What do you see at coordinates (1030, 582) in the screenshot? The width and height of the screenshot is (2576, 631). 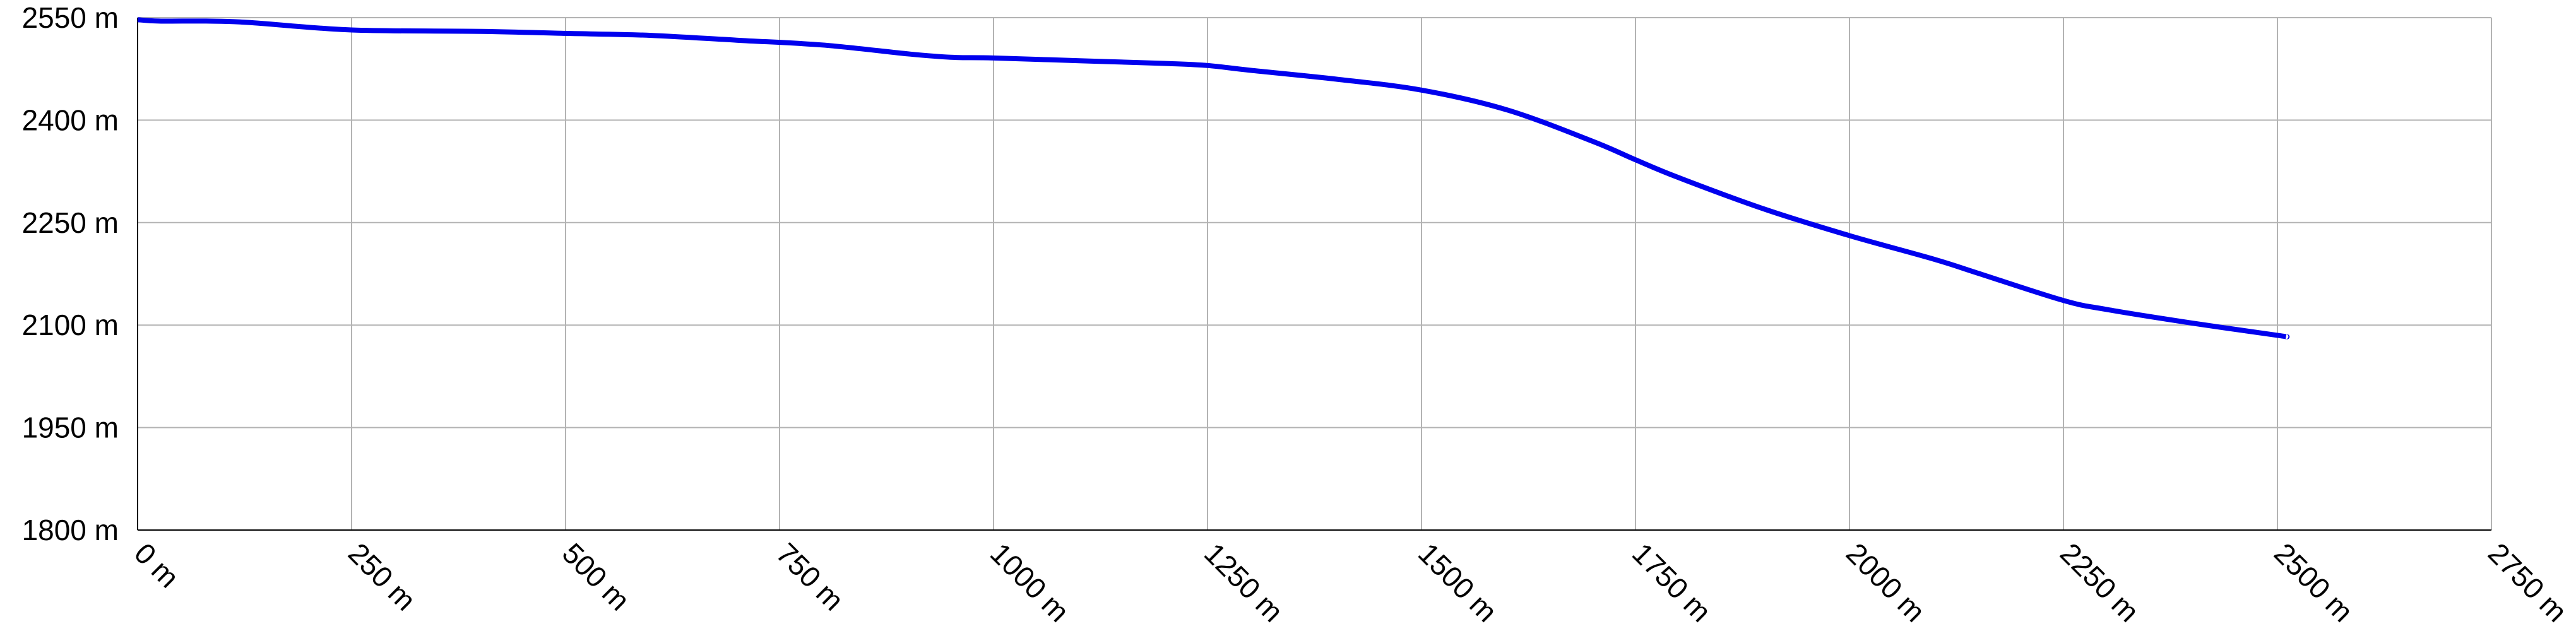 I see `x-tick-label: 1000 m` at bounding box center [1030, 582].